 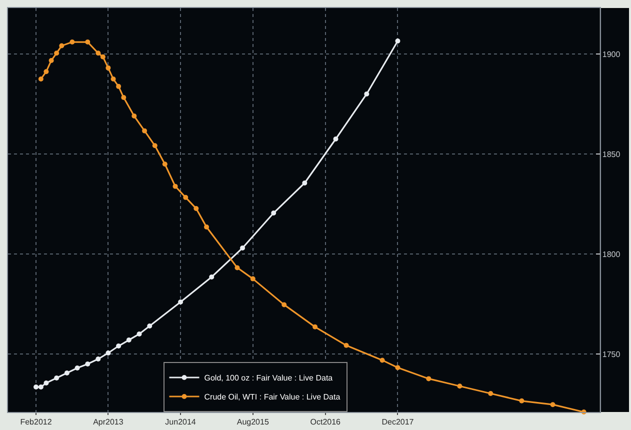 What do you see at coordinates (180, 422) in the screenshot?
I see `x-tick-label: Jun2014` at bounding box center [180, 422].